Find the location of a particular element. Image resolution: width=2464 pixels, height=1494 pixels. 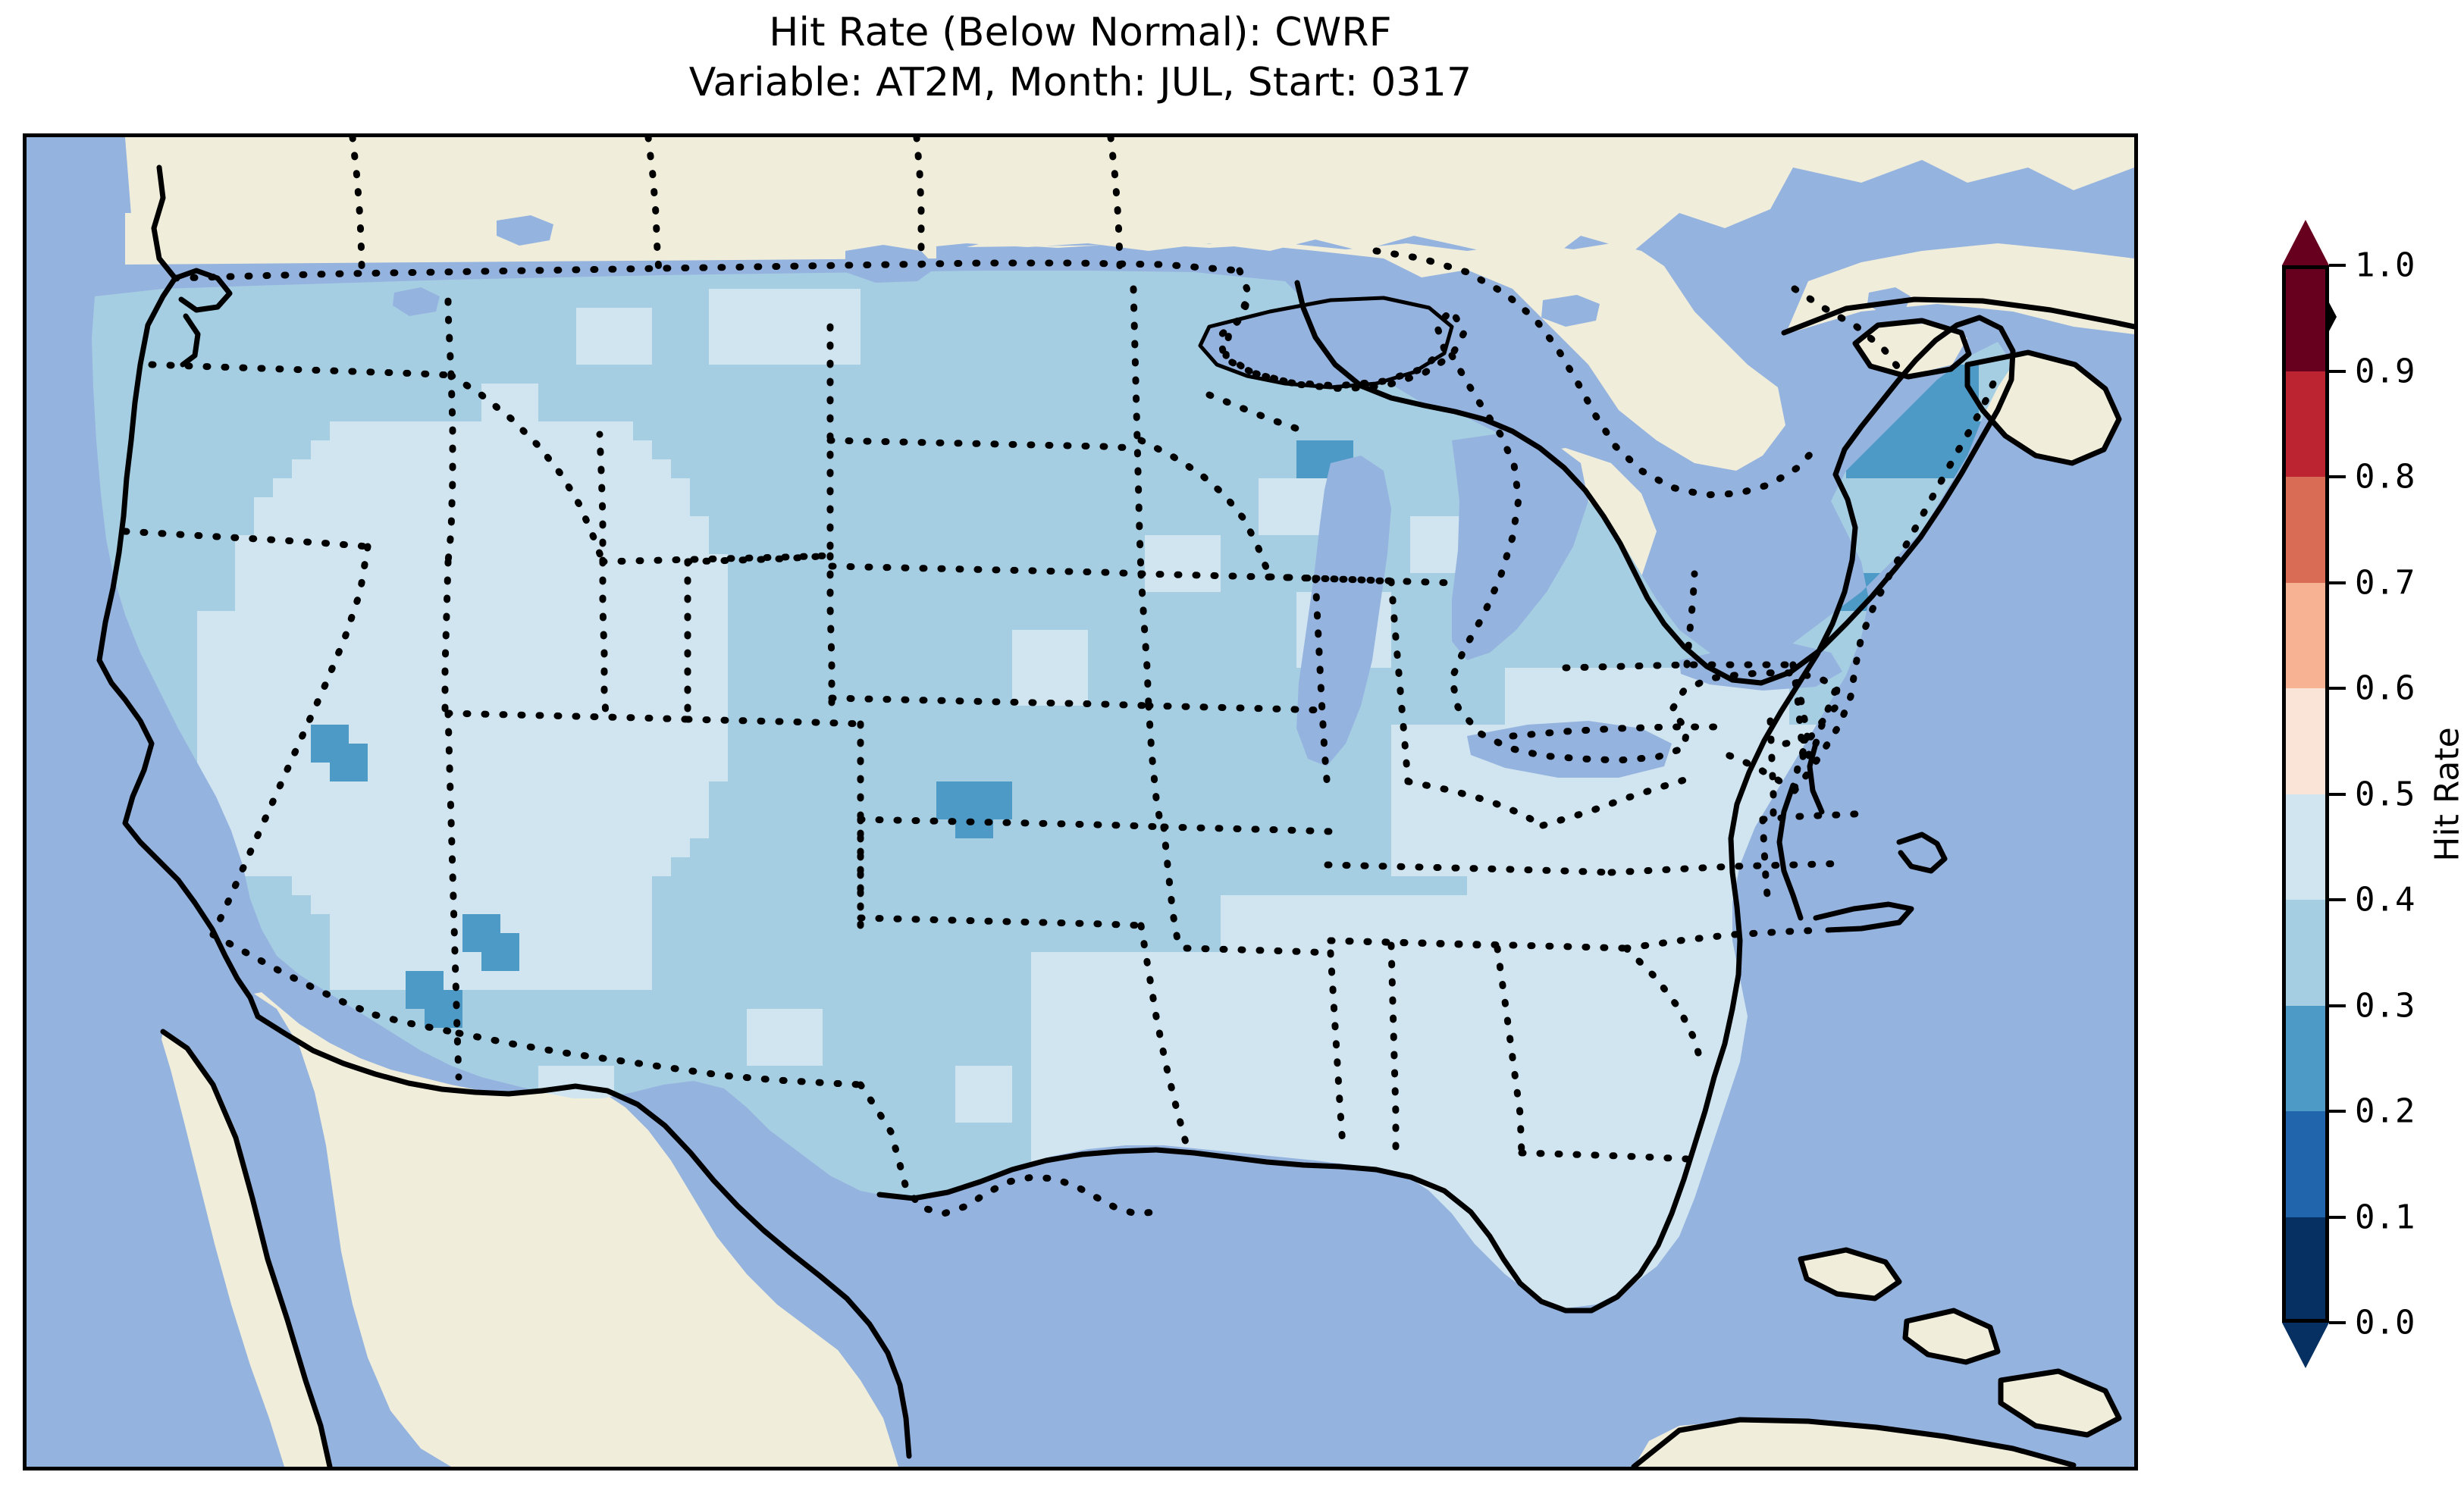

us-canada-border-maine is located at coordinates (1897, 579).